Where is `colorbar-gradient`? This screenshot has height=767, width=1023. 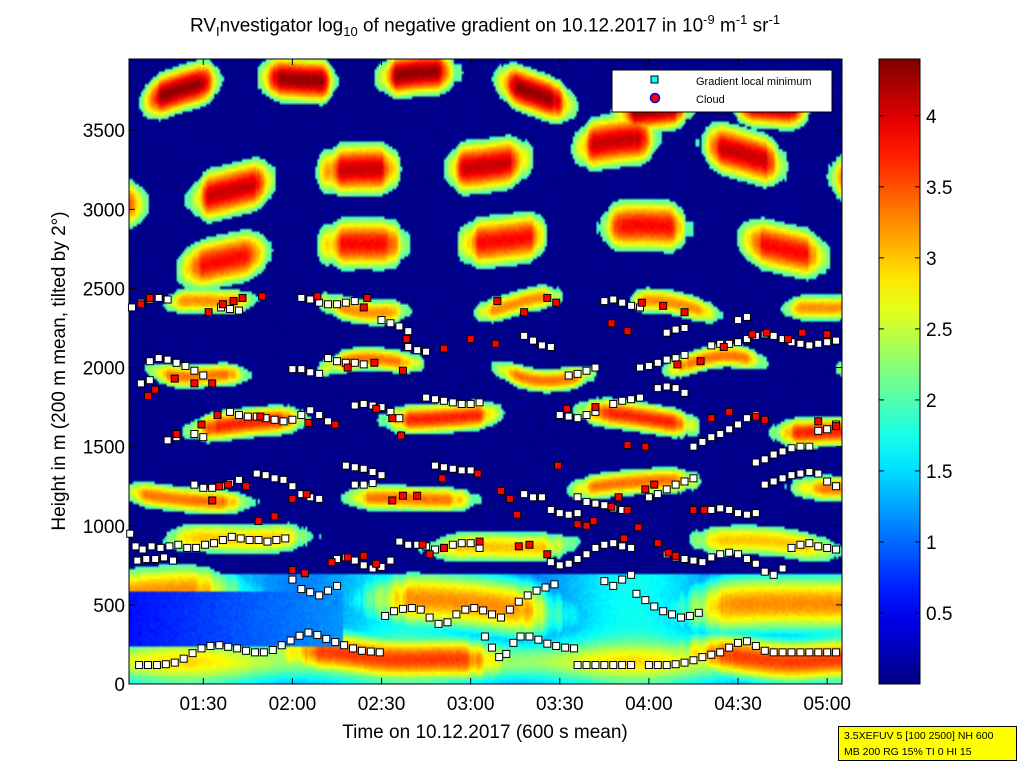 colorbar-gradient is located at coordinates (899, 371).